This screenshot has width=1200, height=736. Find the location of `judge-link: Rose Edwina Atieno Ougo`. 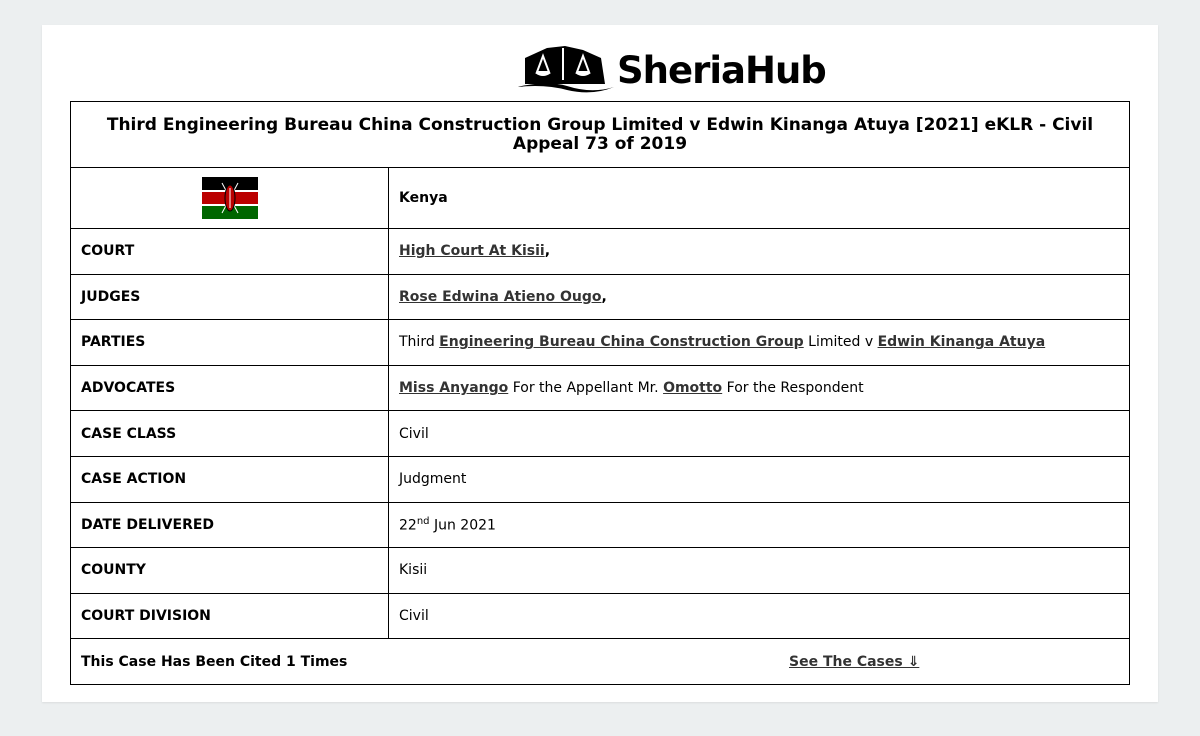

judge-link: Rose Edwina Atieno Ougo is located at coordinates (500, 296).